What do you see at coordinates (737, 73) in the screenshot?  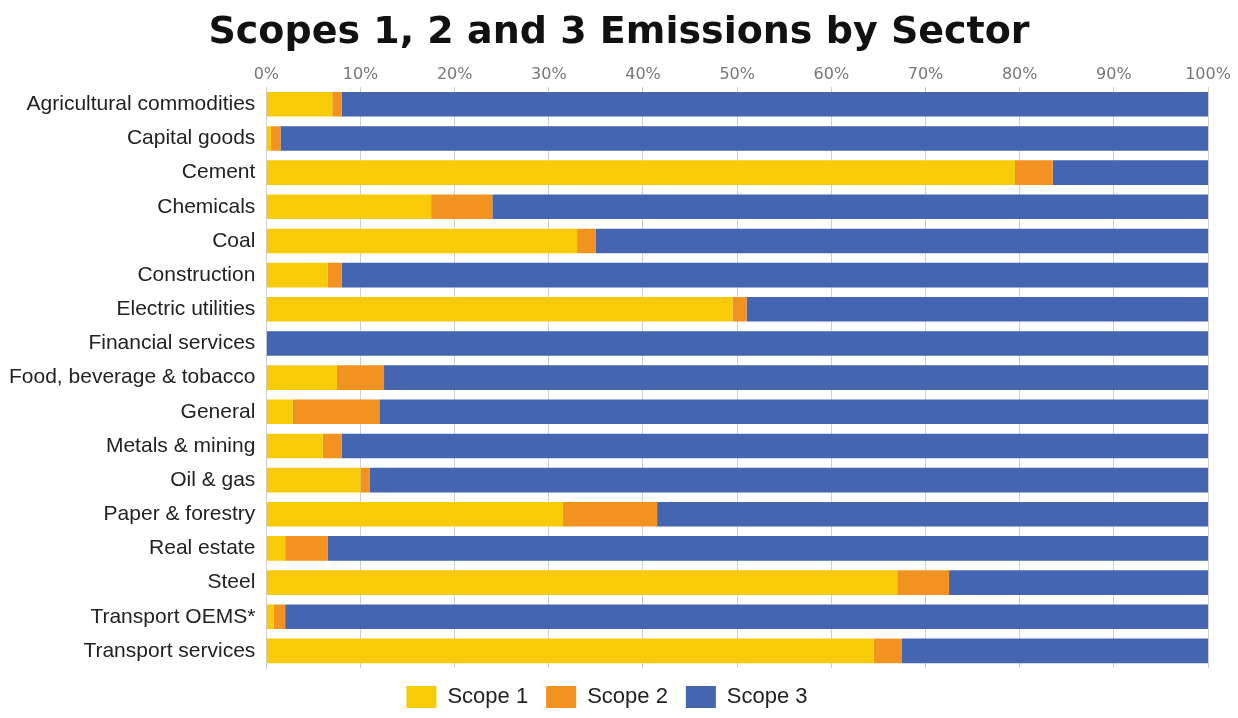 I see `x-tick-label: 50%` at bounding box center [737, 73].